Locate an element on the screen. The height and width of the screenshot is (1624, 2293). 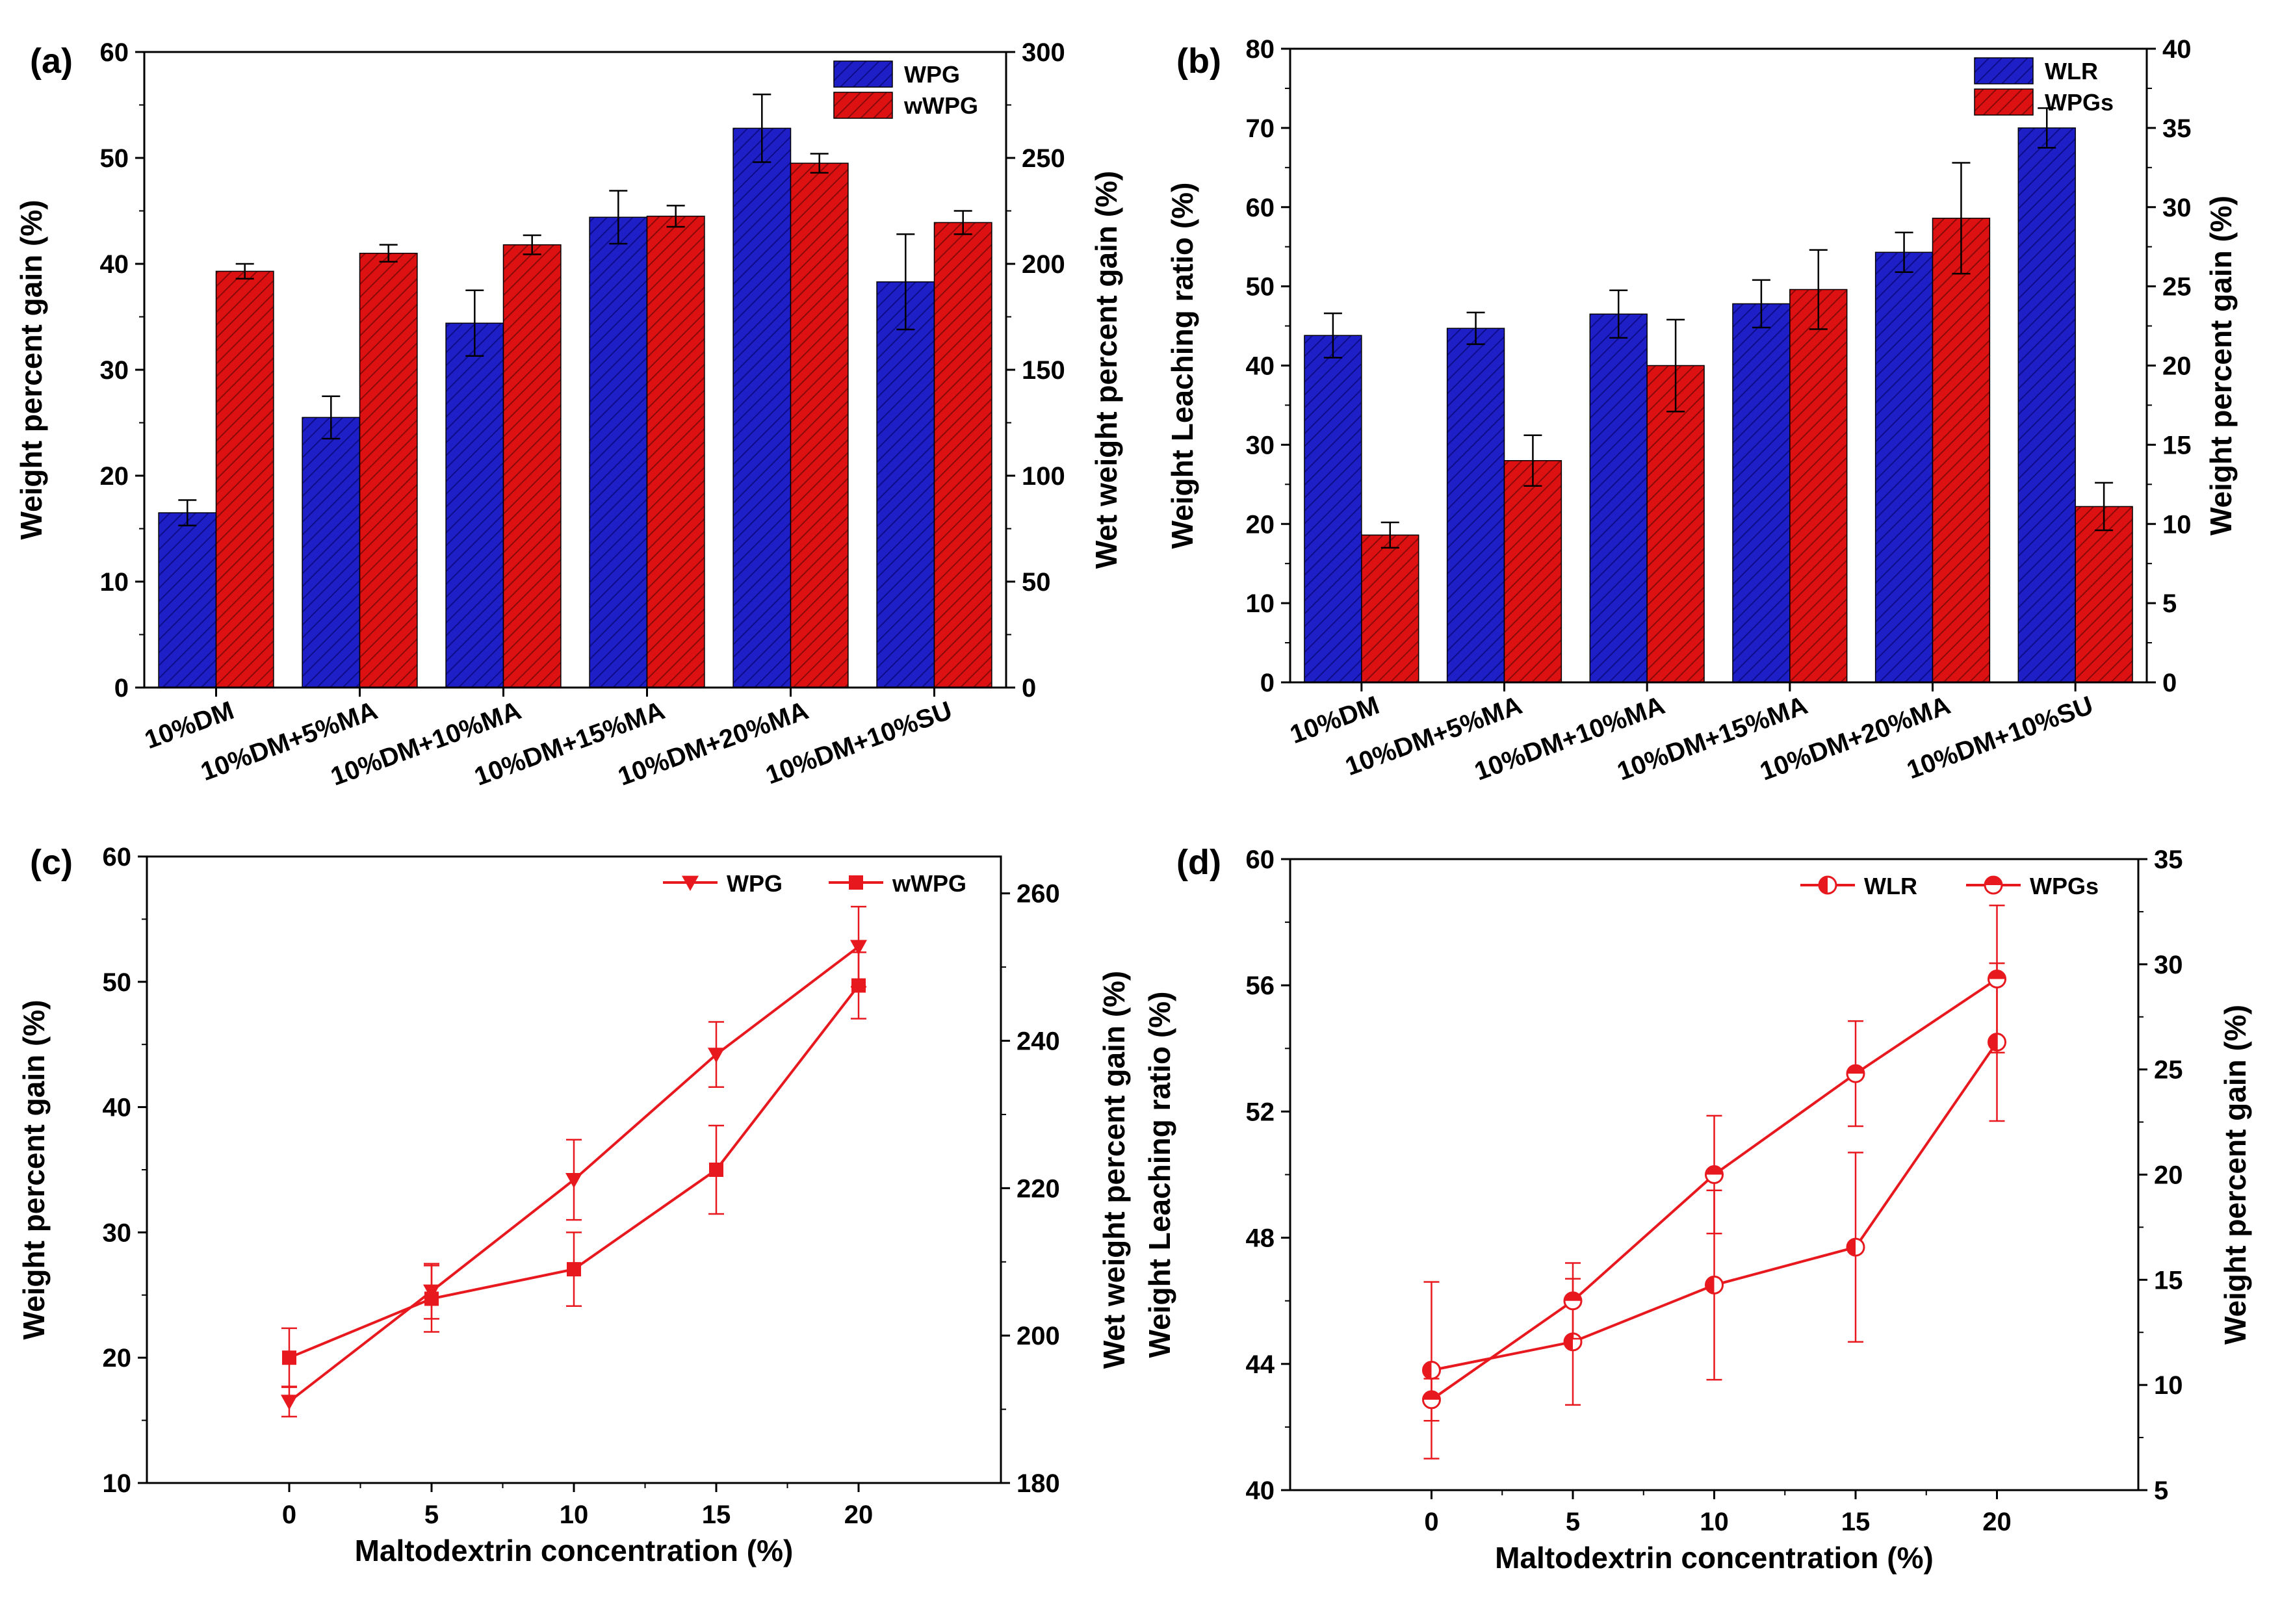
panel-a-legend-label-wwpg: wWPG is located at coordinates (940, 106).